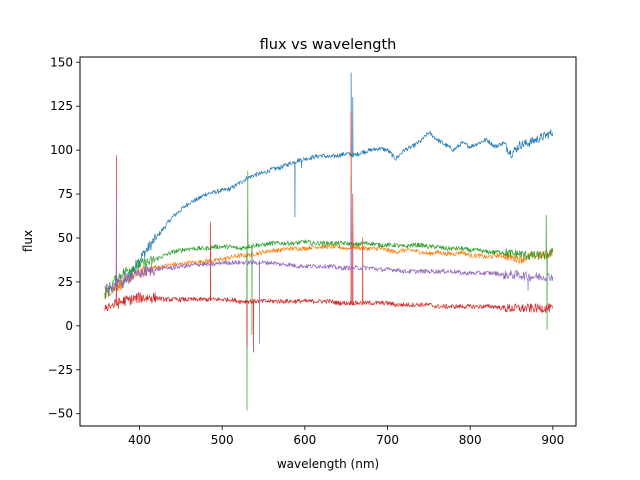  What do you see at coordinates (65, 194) in the screenshot?
I see `y-tick-label: 75` at bounding box center [65, 194].